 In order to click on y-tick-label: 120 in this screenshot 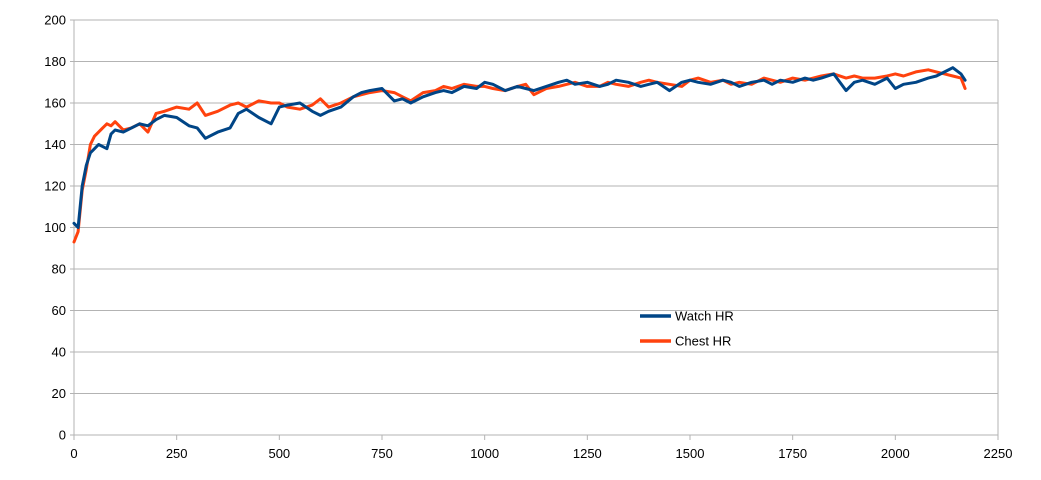, I will do `click(55, 186)`.